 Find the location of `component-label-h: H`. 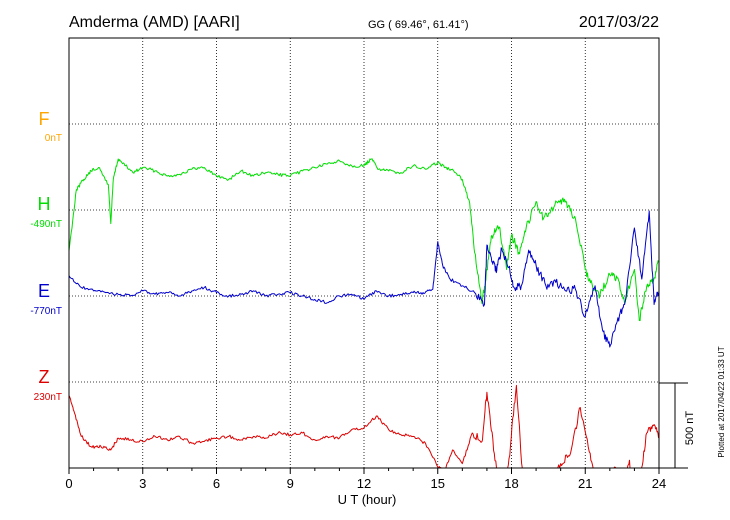

component-label-h: H is located at coordinates (44, 204).